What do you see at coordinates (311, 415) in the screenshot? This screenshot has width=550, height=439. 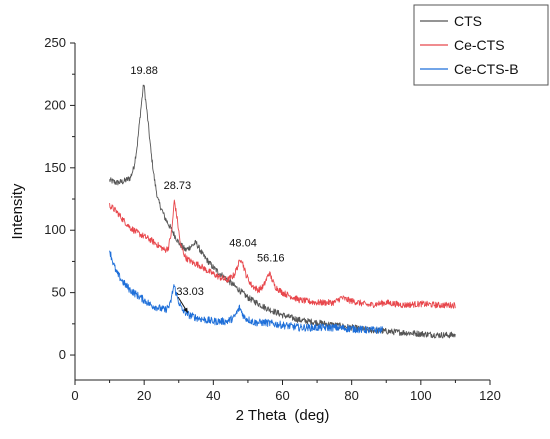 I see `x-axis-title-unit: (deg)` at bounding box center [311, 415].